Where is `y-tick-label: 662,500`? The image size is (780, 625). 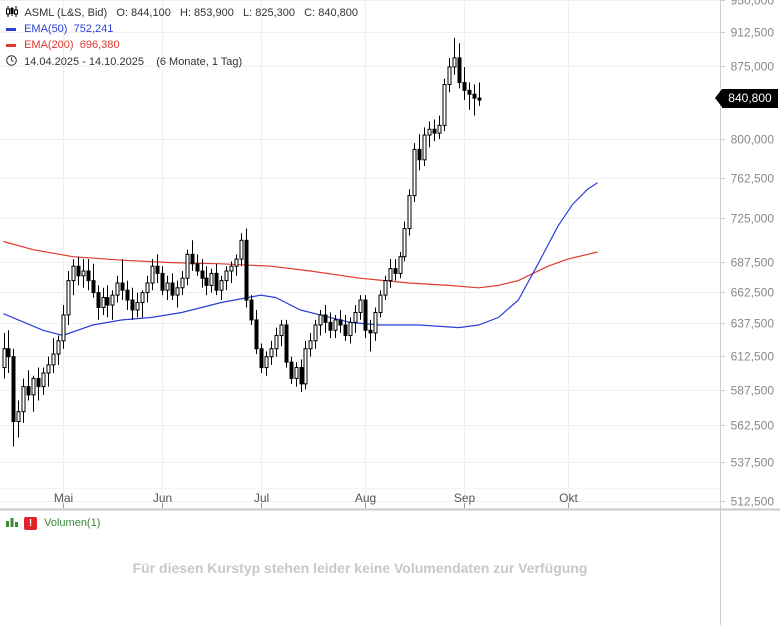
y-tick-label: 662,500 is located at coordinates (753, 293).